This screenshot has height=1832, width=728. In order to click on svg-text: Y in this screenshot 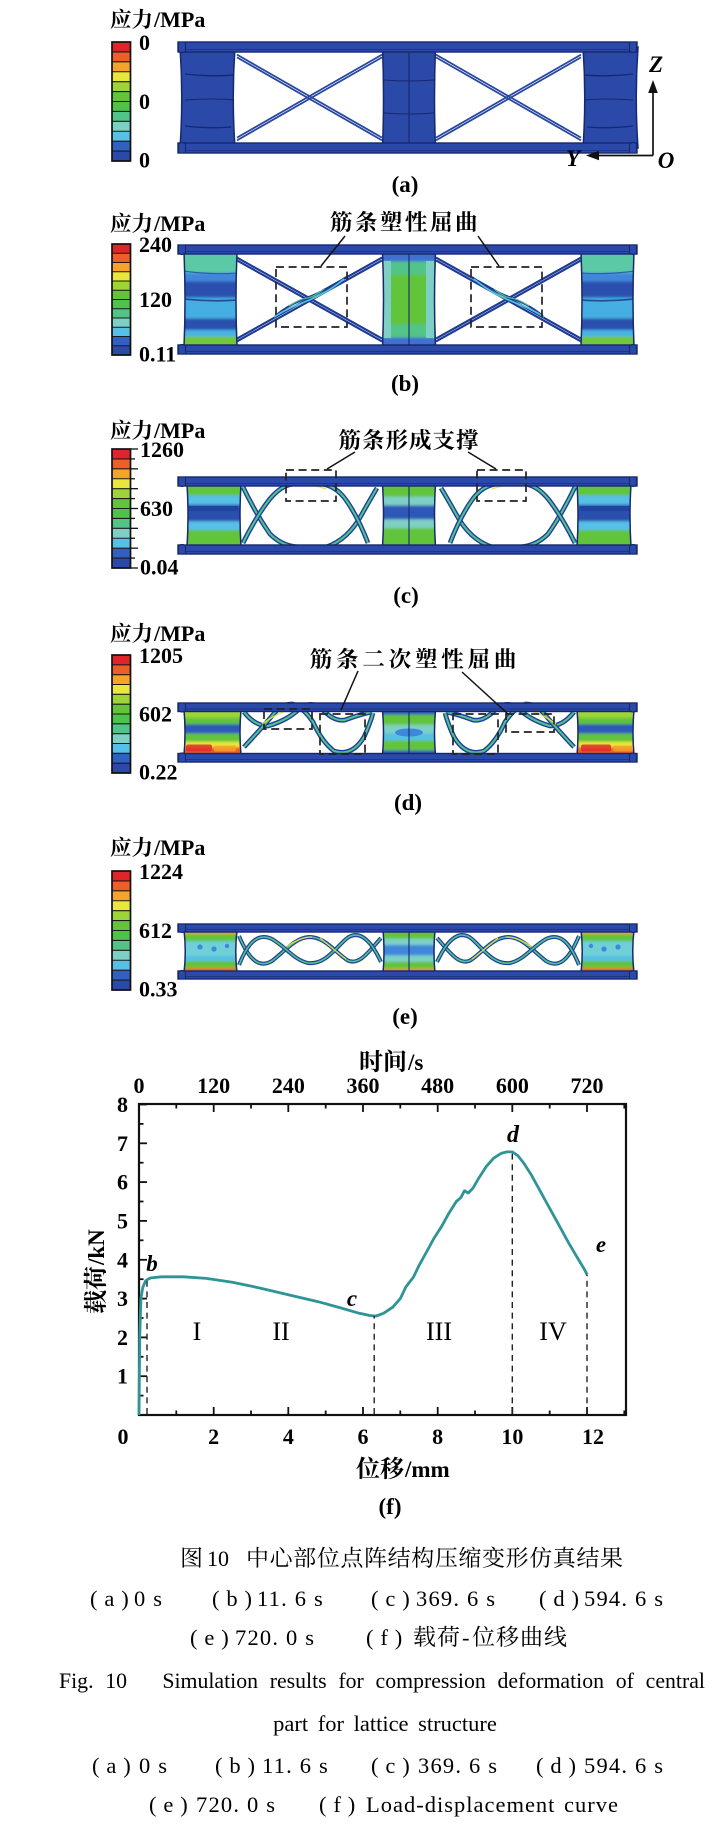, I will do `click(574, 158)`.